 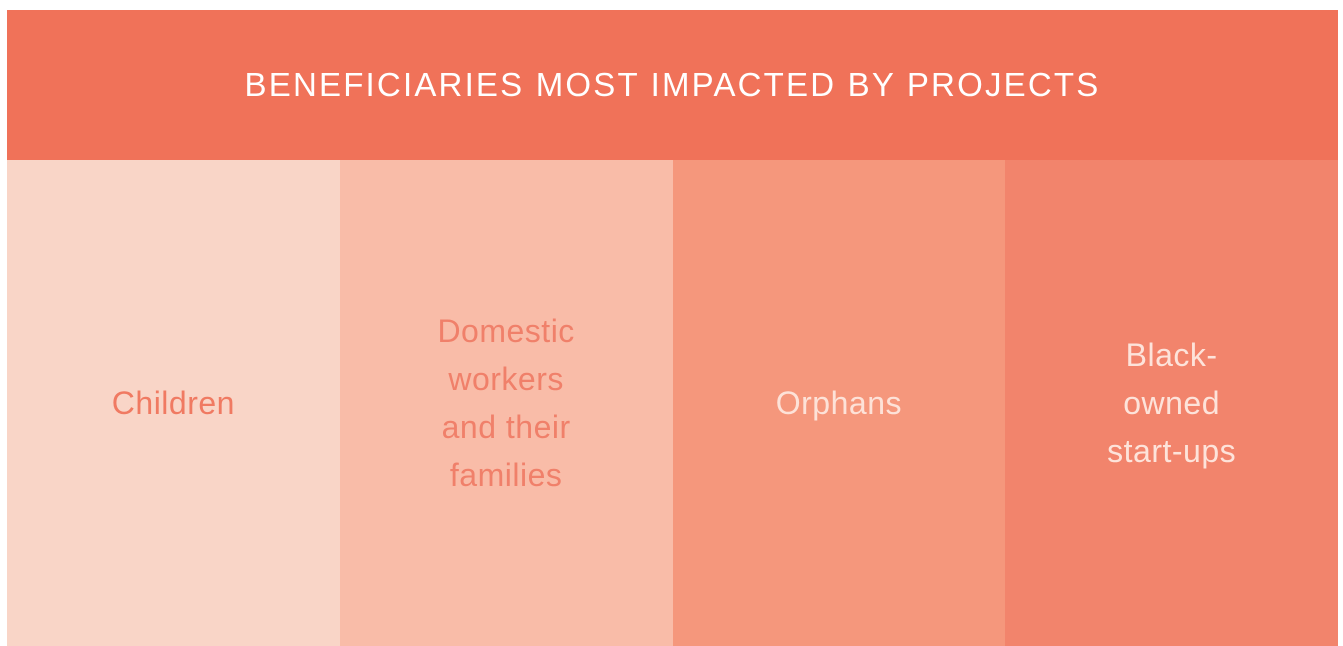 I want to click on header-title: BENEFICIARIES MOST IMPACTED BY PROJECTS, so click(x=672, y=84).